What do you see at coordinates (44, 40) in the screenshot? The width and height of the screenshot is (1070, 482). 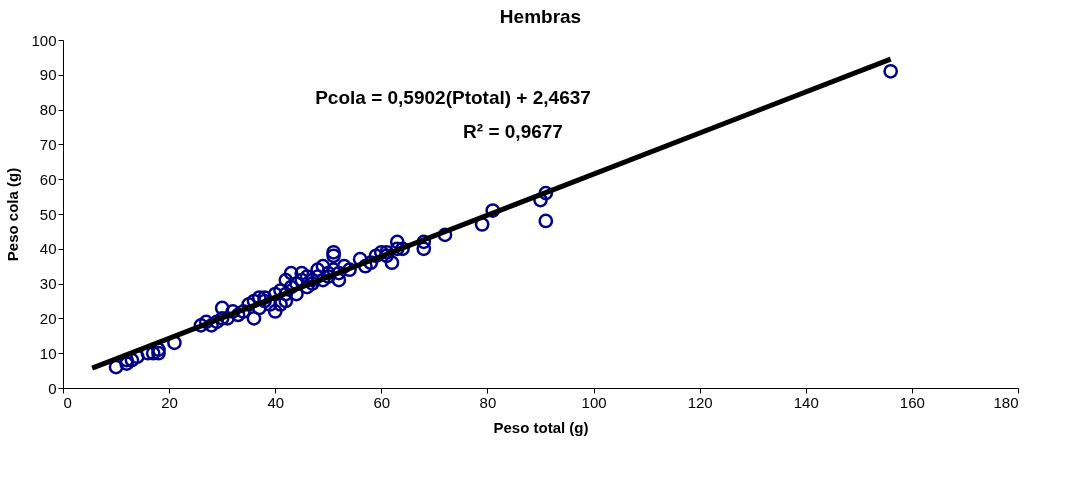 I see `y-tick-label: 100` at bounding box center [44, 40].